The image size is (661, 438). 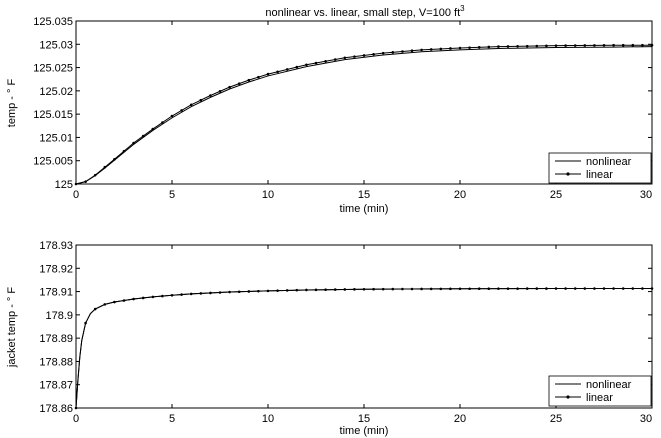 I want to click on top-y-tick-label: 125.025, so click(x=53, y=69).